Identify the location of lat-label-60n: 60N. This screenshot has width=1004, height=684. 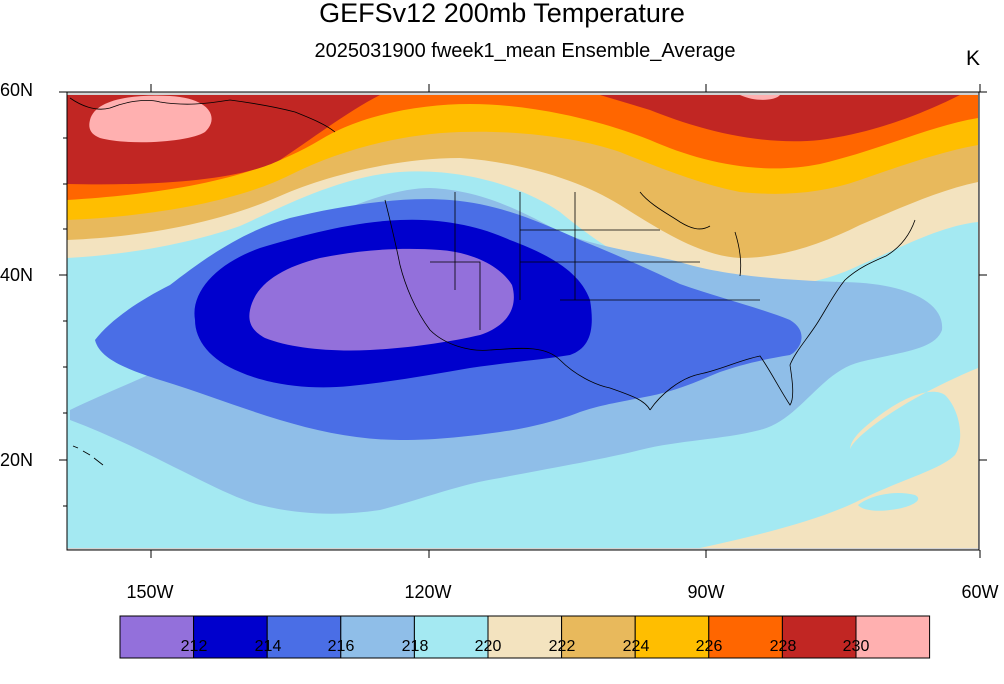
(17, 90).